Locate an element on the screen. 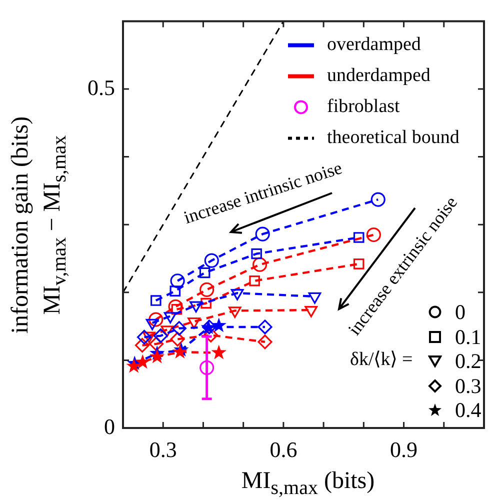  y-tick-label: 0.5 is located at coordinates (101, 87).